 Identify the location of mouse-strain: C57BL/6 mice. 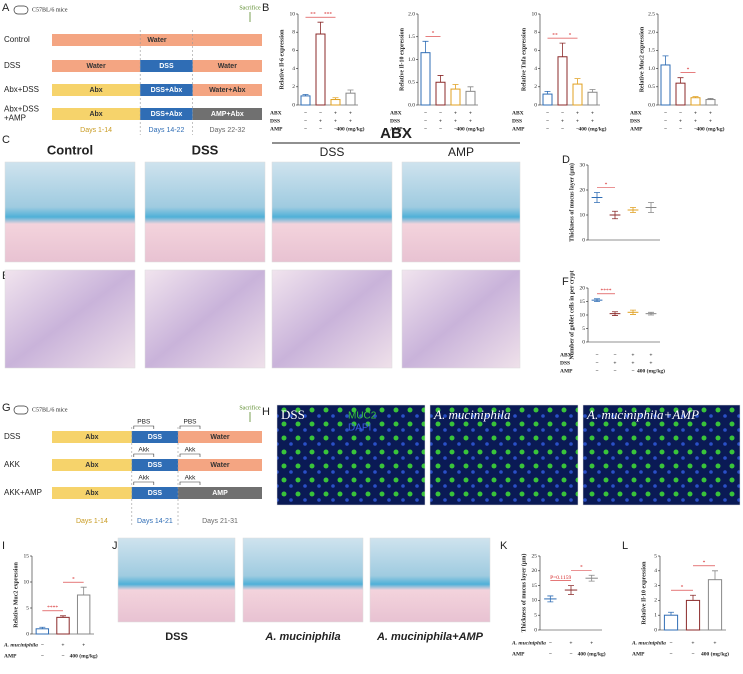
(50, 410).